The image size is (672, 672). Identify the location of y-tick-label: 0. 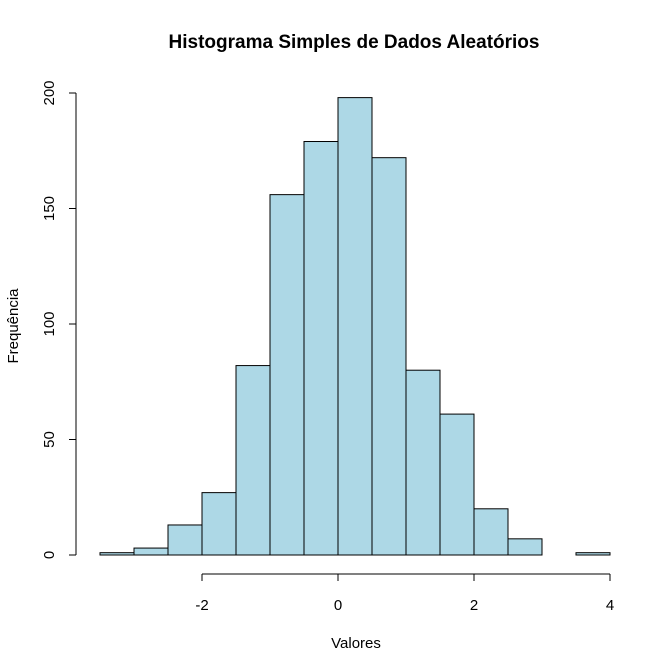
(49, 555).